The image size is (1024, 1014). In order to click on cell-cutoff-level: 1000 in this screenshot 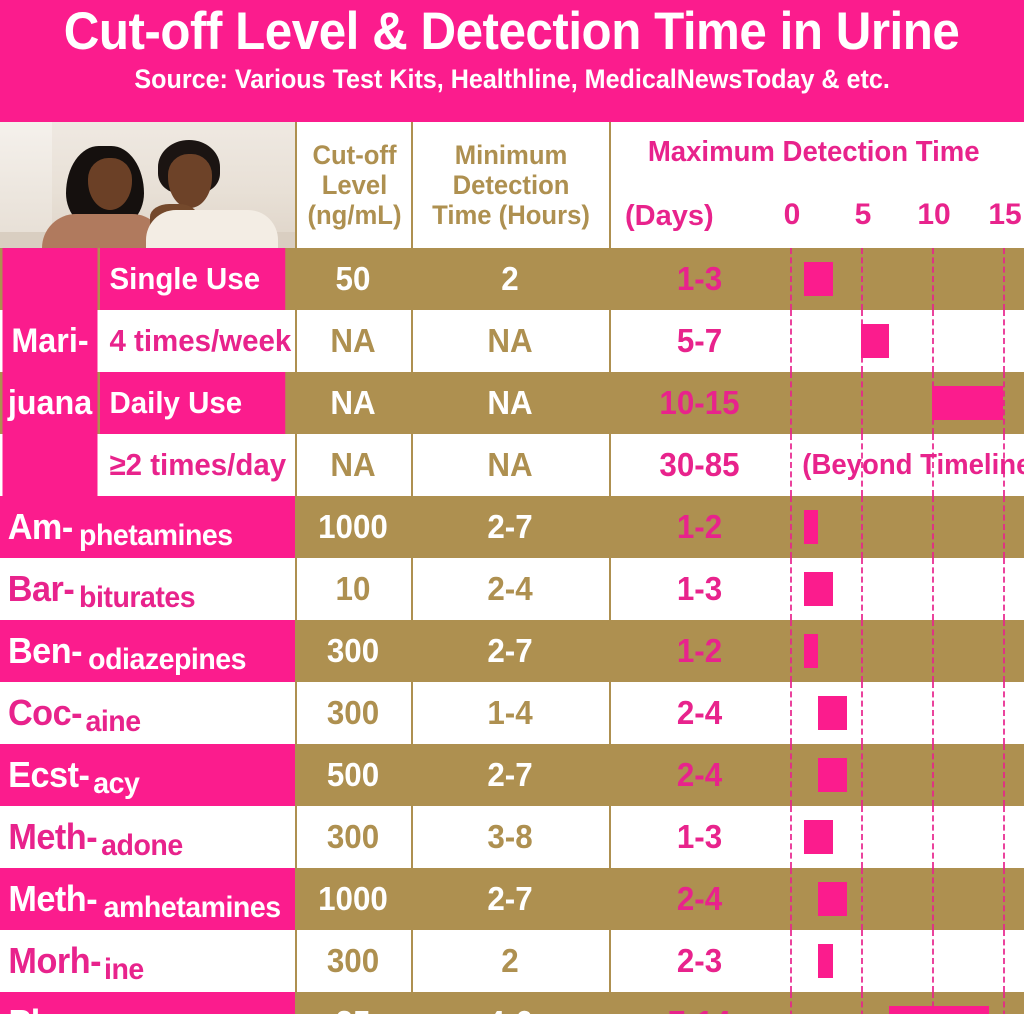, I will do `click(353, 898)`.